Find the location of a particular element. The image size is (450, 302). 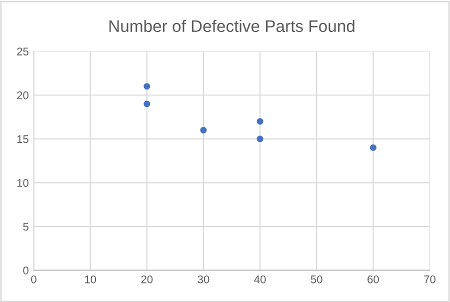

y-tick-label: 5 is located at coordinates (25, 226).